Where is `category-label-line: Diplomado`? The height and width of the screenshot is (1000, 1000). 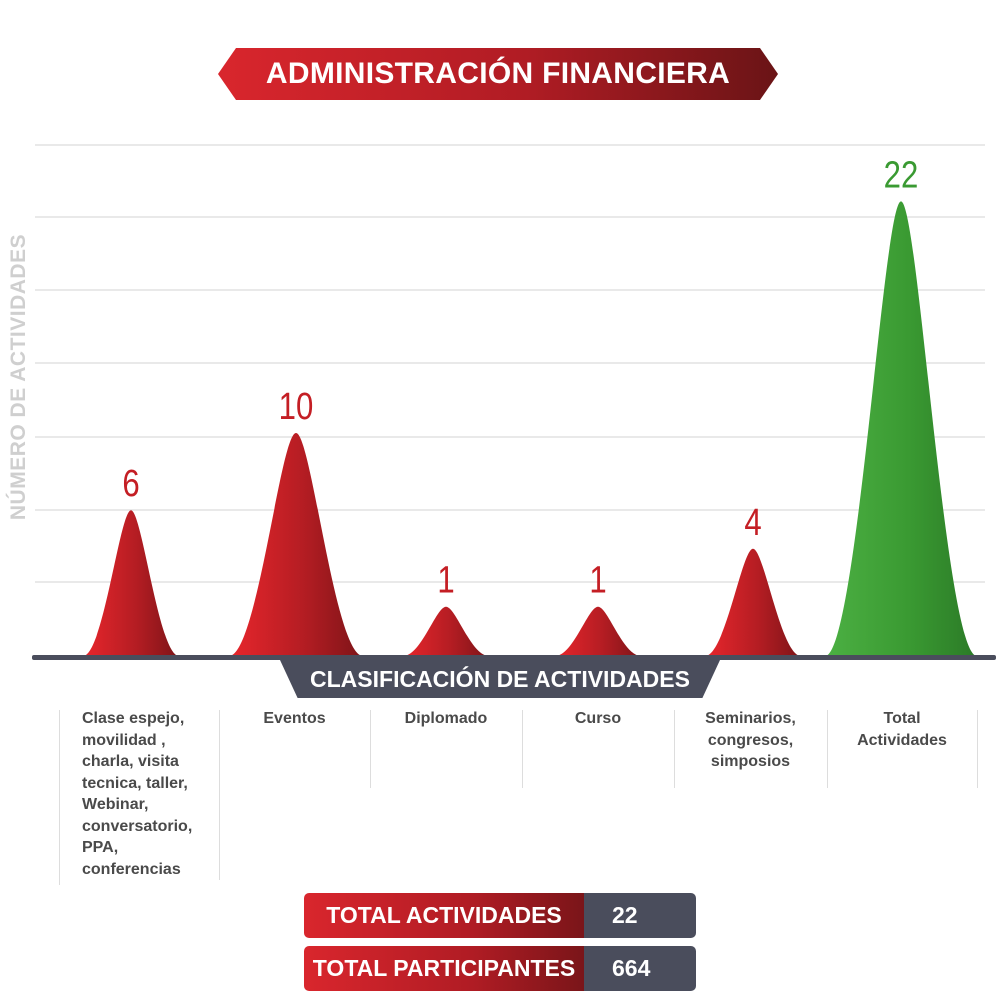 category-label-line: Diplomado is located at coordinates (446, 718).